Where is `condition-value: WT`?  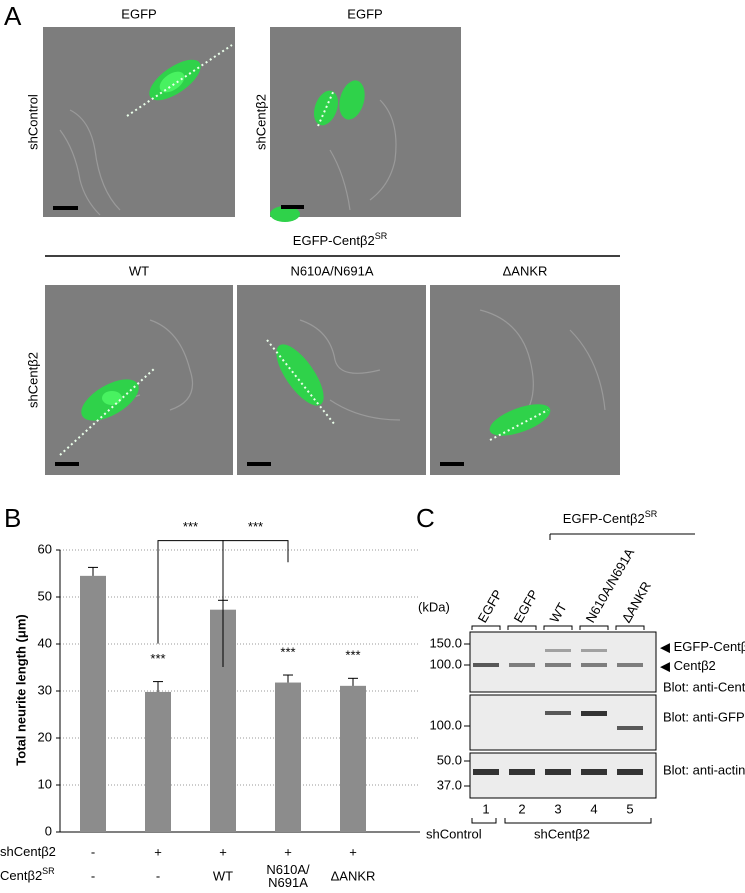 condition-value: WT is located at coordinates (223, 875).